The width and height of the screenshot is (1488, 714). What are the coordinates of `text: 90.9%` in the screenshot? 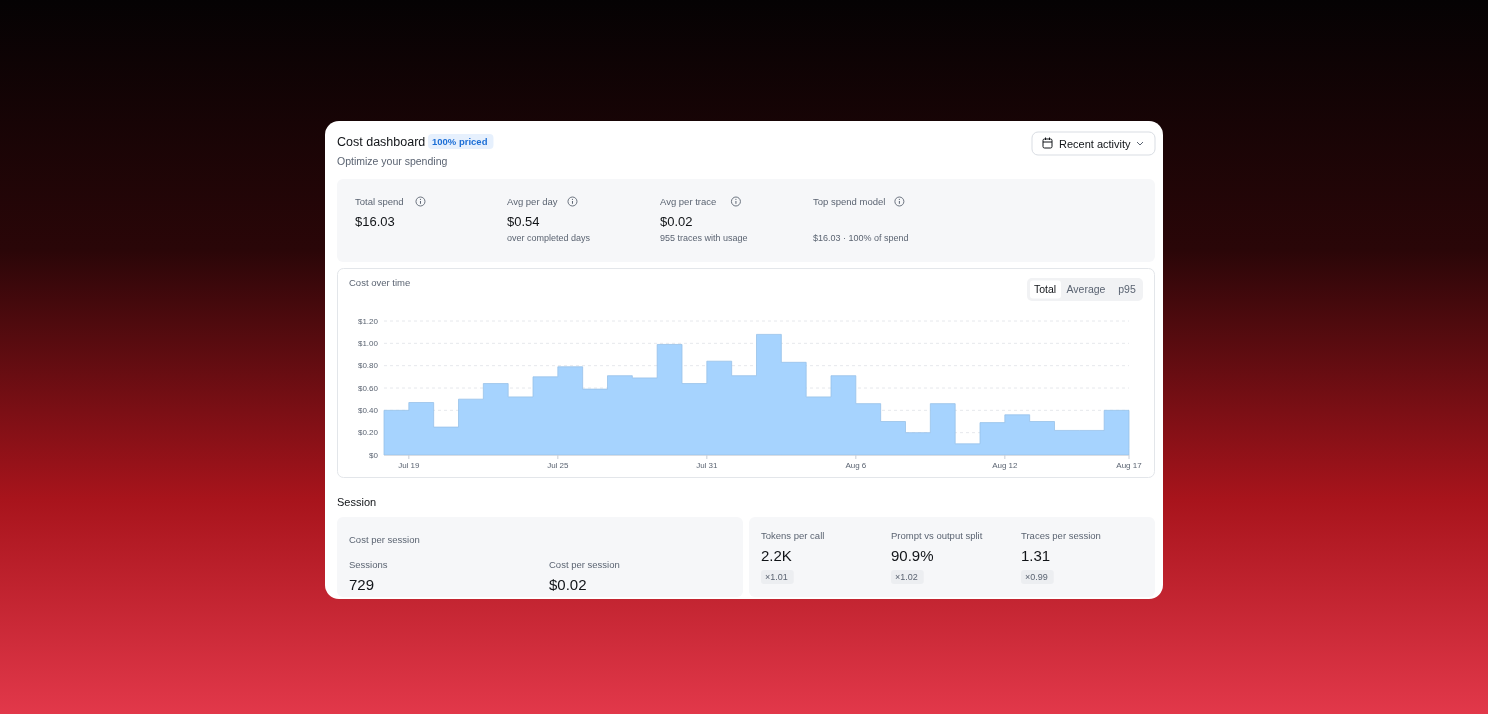 It's located at (912, 555).